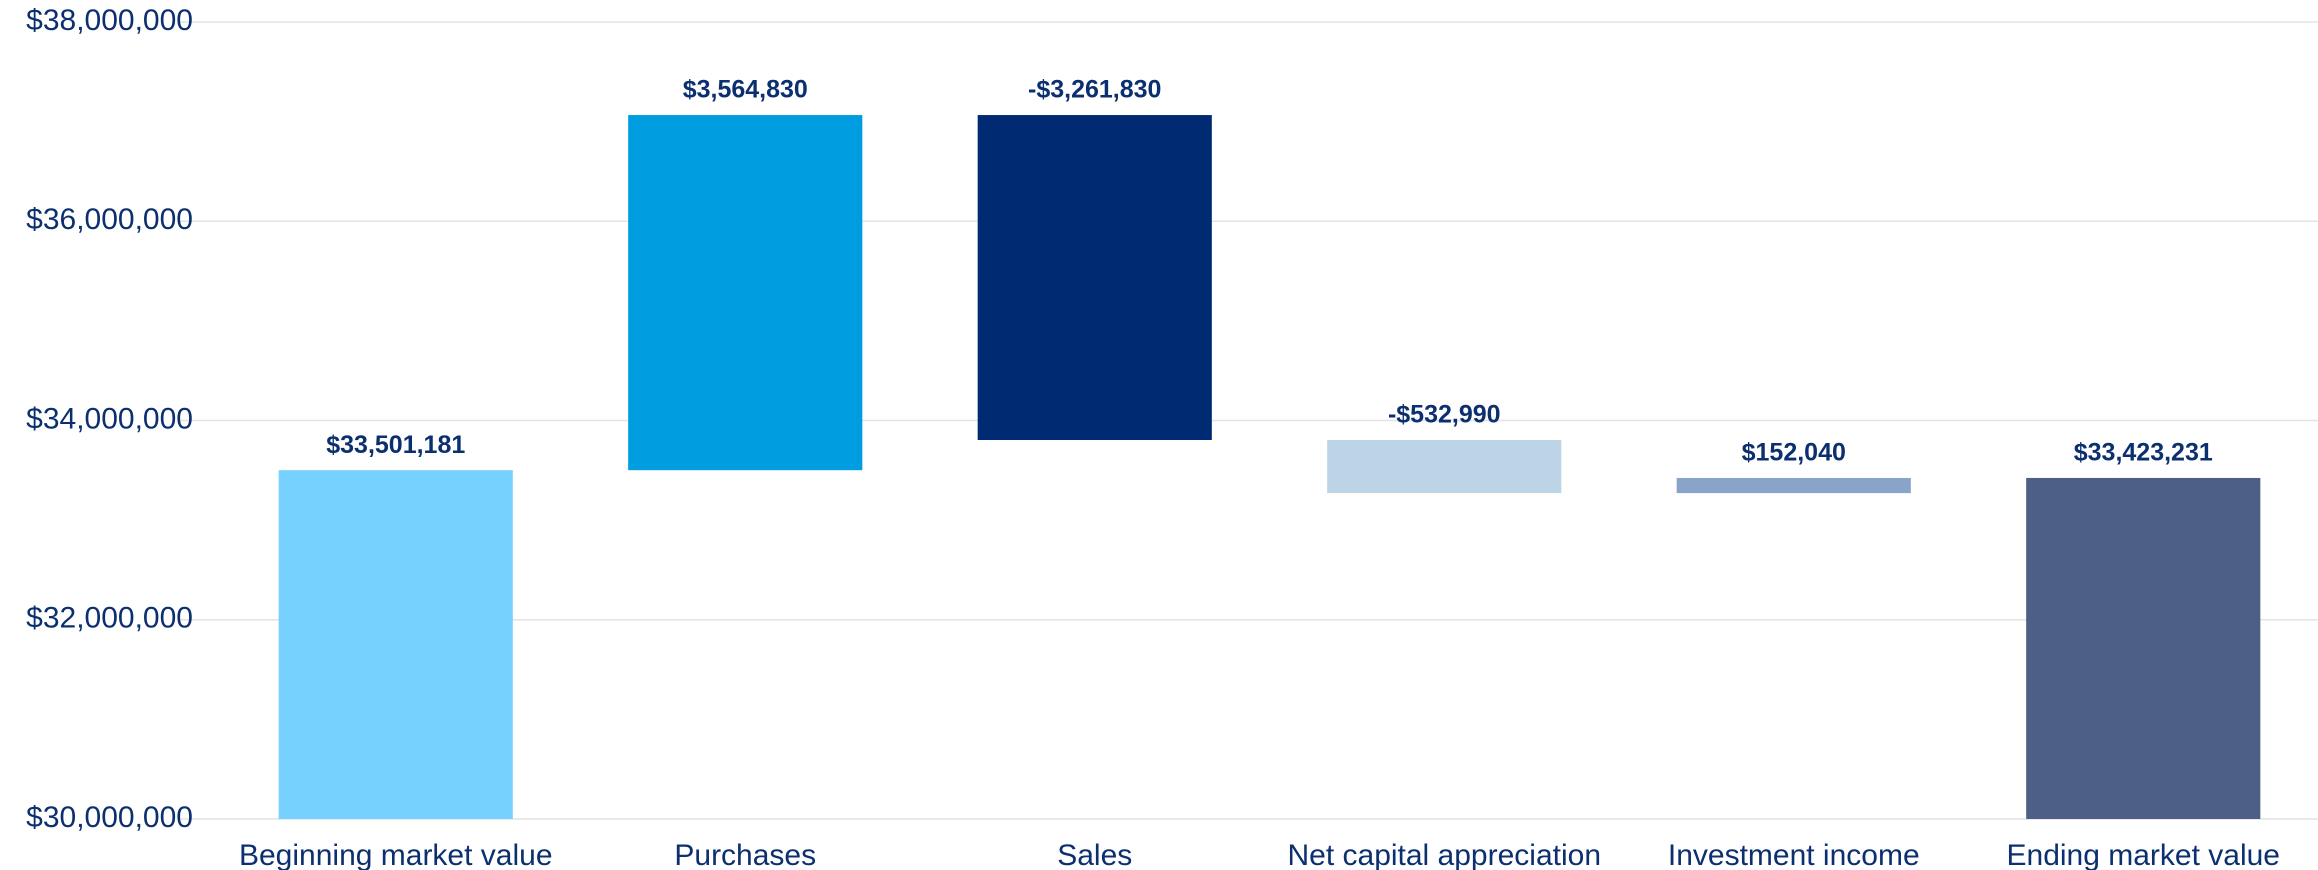 The height and width of the screenshot is (870, 2318). I want to click on y-tick-label: $34,000,000, so click(109, 418).